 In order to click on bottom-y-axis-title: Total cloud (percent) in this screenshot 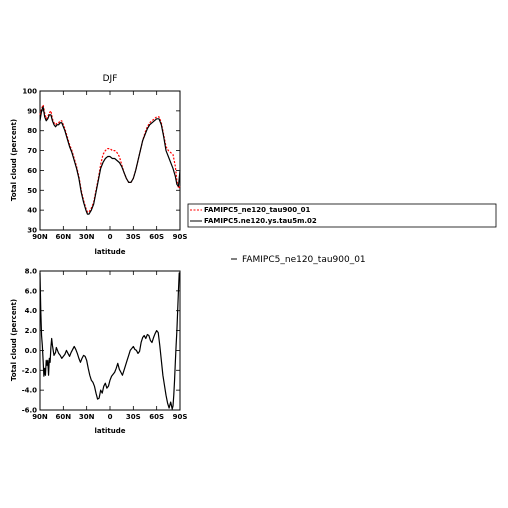, I will do `click(14, 340)`.